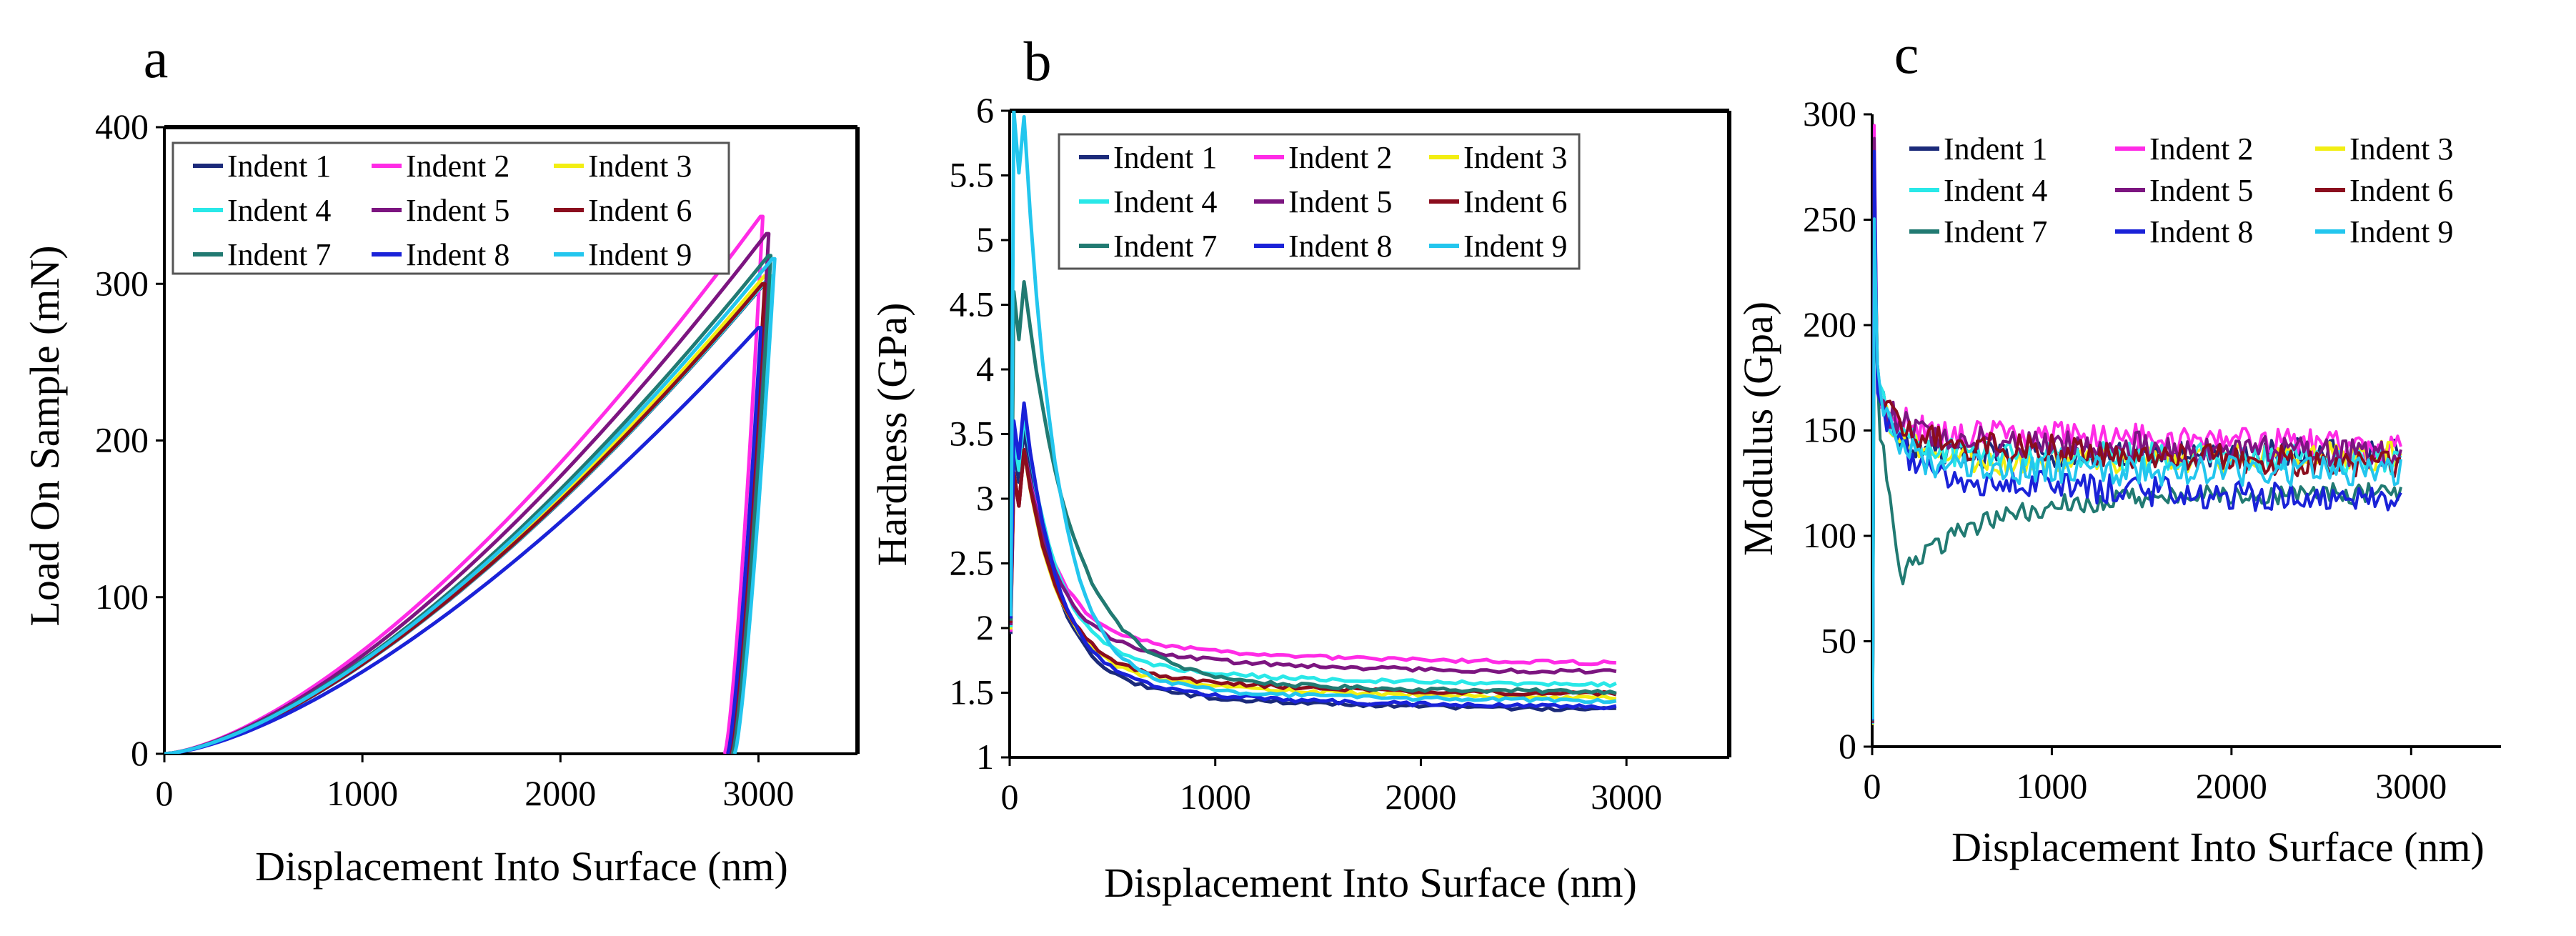 The width and height of the screenshot is (2576, 936). I want to click on y-tick-label: 1, so click(985, 757).